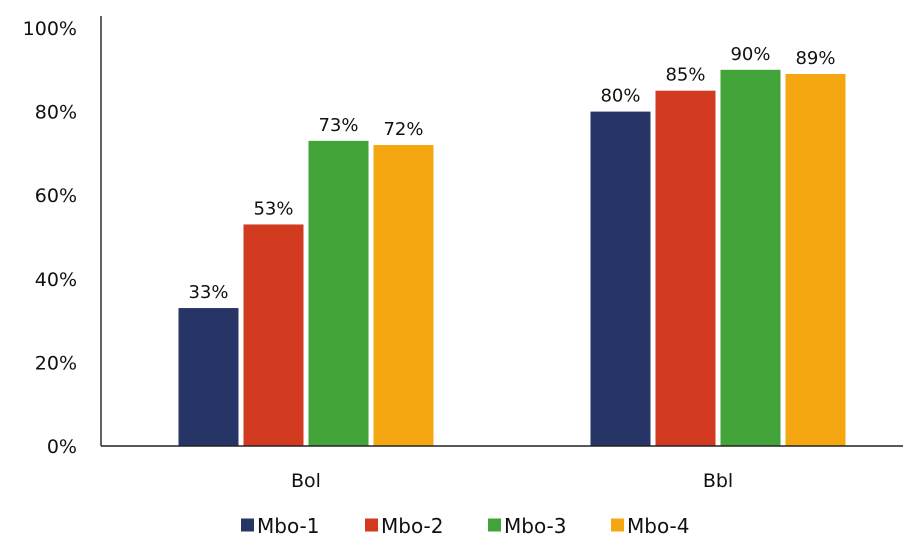 This screenshot has width=914, height=542. What do you see at coordinates (412, 526) in the screenshot?
I see `legend-label: Mbo-2` at bounding box center [412, 526].